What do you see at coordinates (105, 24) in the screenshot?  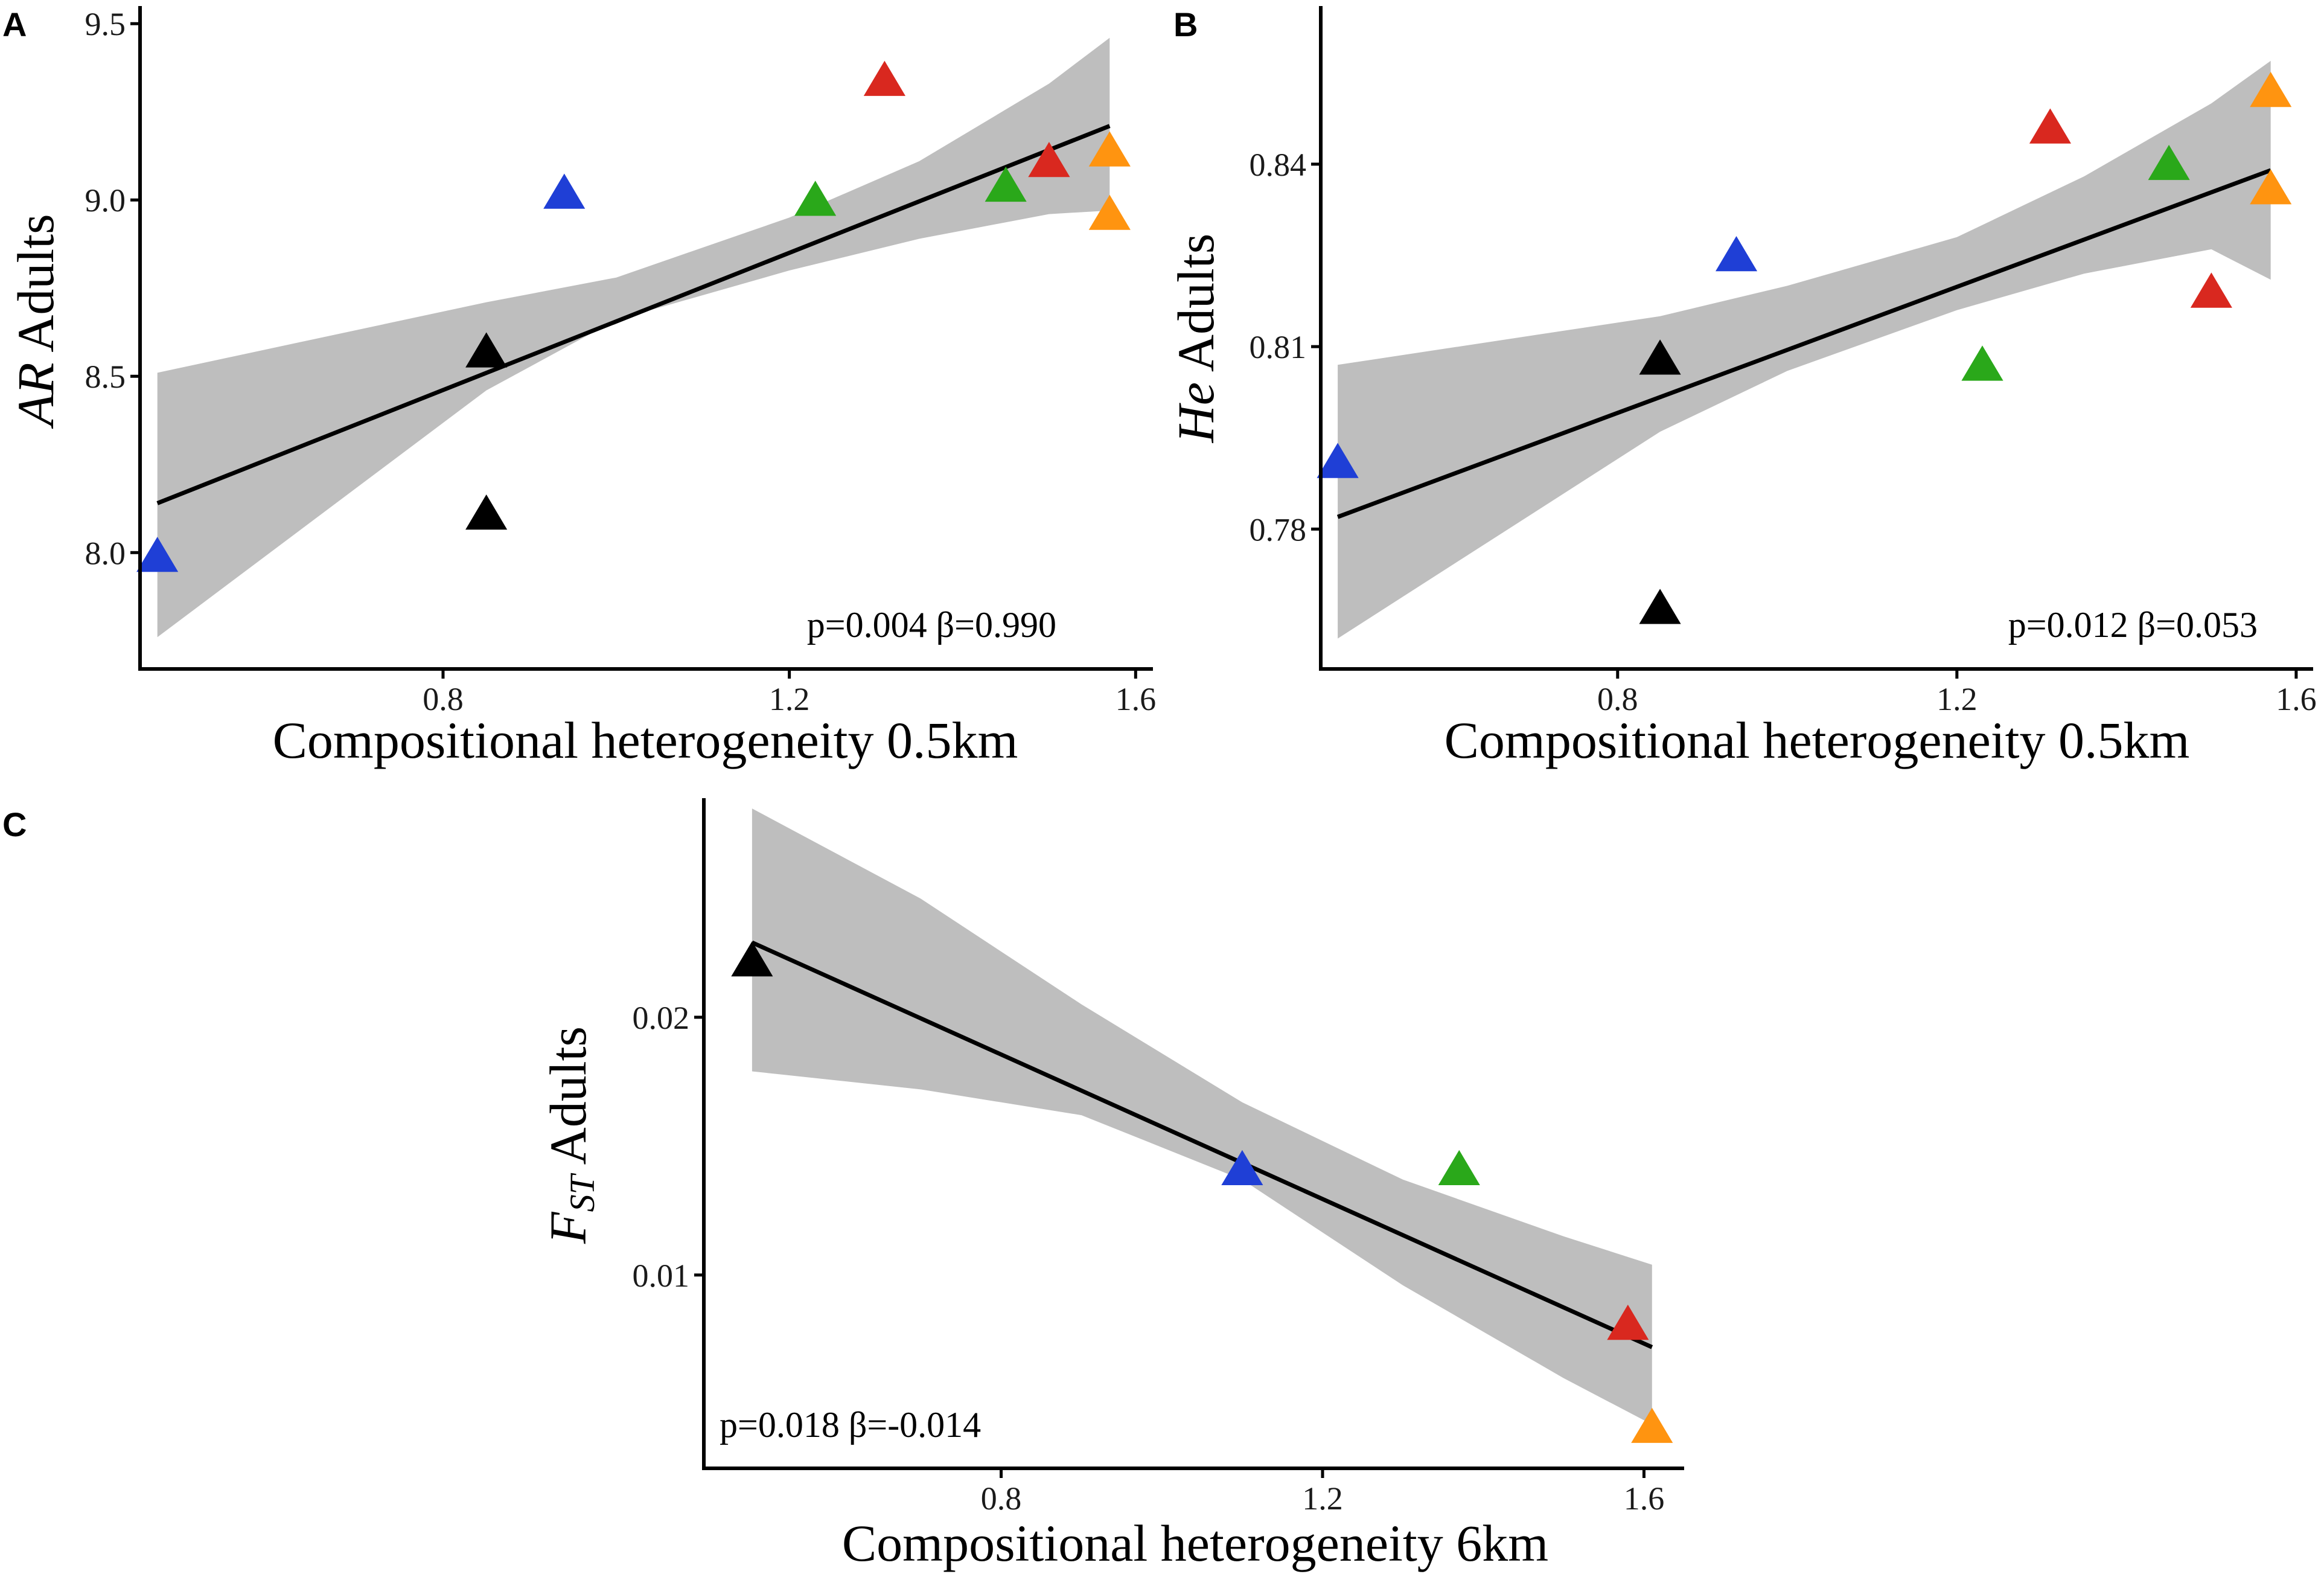 I see `y-tick-label: 9.5` at bounding box center [105, 24].